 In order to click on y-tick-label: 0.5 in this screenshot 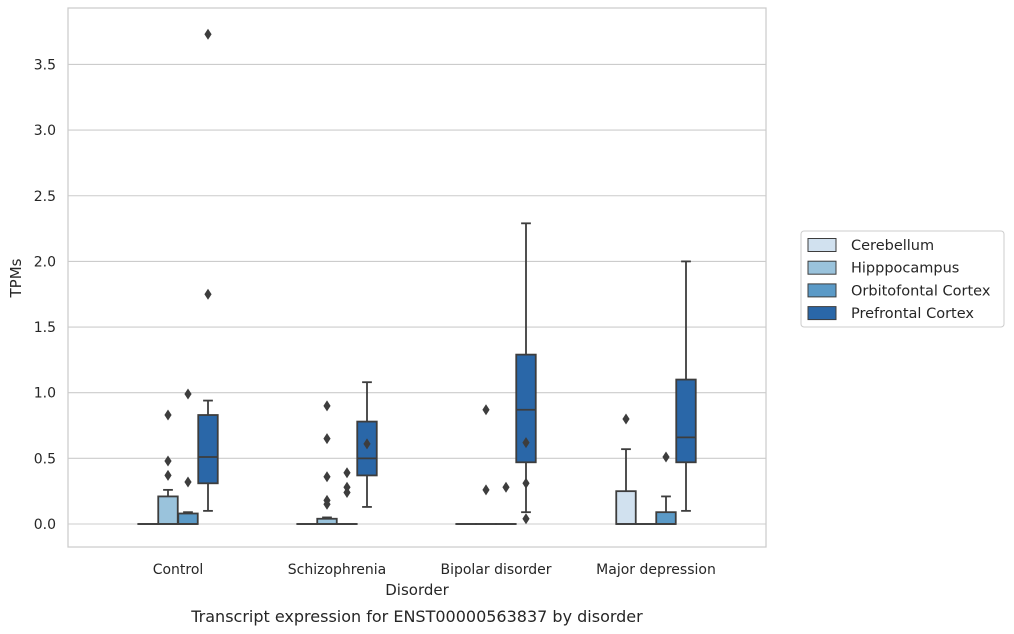, I will do `click(45, 459)`.